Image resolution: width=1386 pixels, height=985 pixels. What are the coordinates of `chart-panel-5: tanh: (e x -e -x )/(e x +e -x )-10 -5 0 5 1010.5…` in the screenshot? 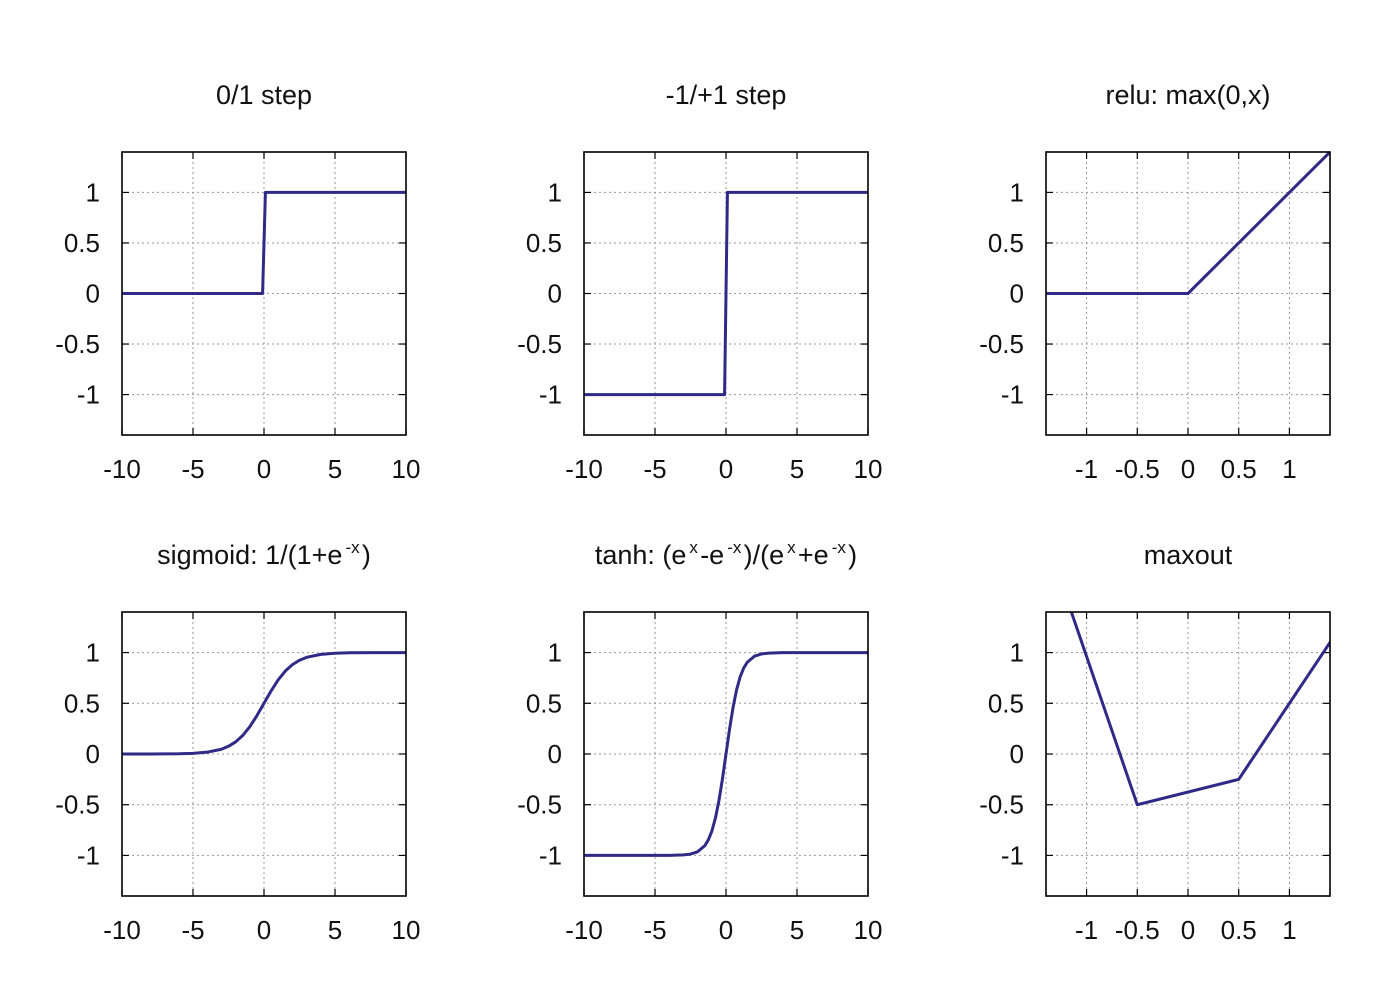 It's located at (699, 741).